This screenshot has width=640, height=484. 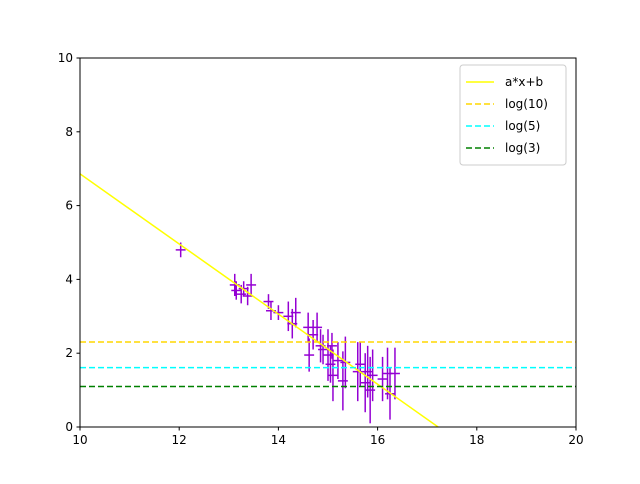 What do you see at coordinates (278, 440) in the screenshot?
I see `x-tick-label: 14` at bounding box center [278, 440].